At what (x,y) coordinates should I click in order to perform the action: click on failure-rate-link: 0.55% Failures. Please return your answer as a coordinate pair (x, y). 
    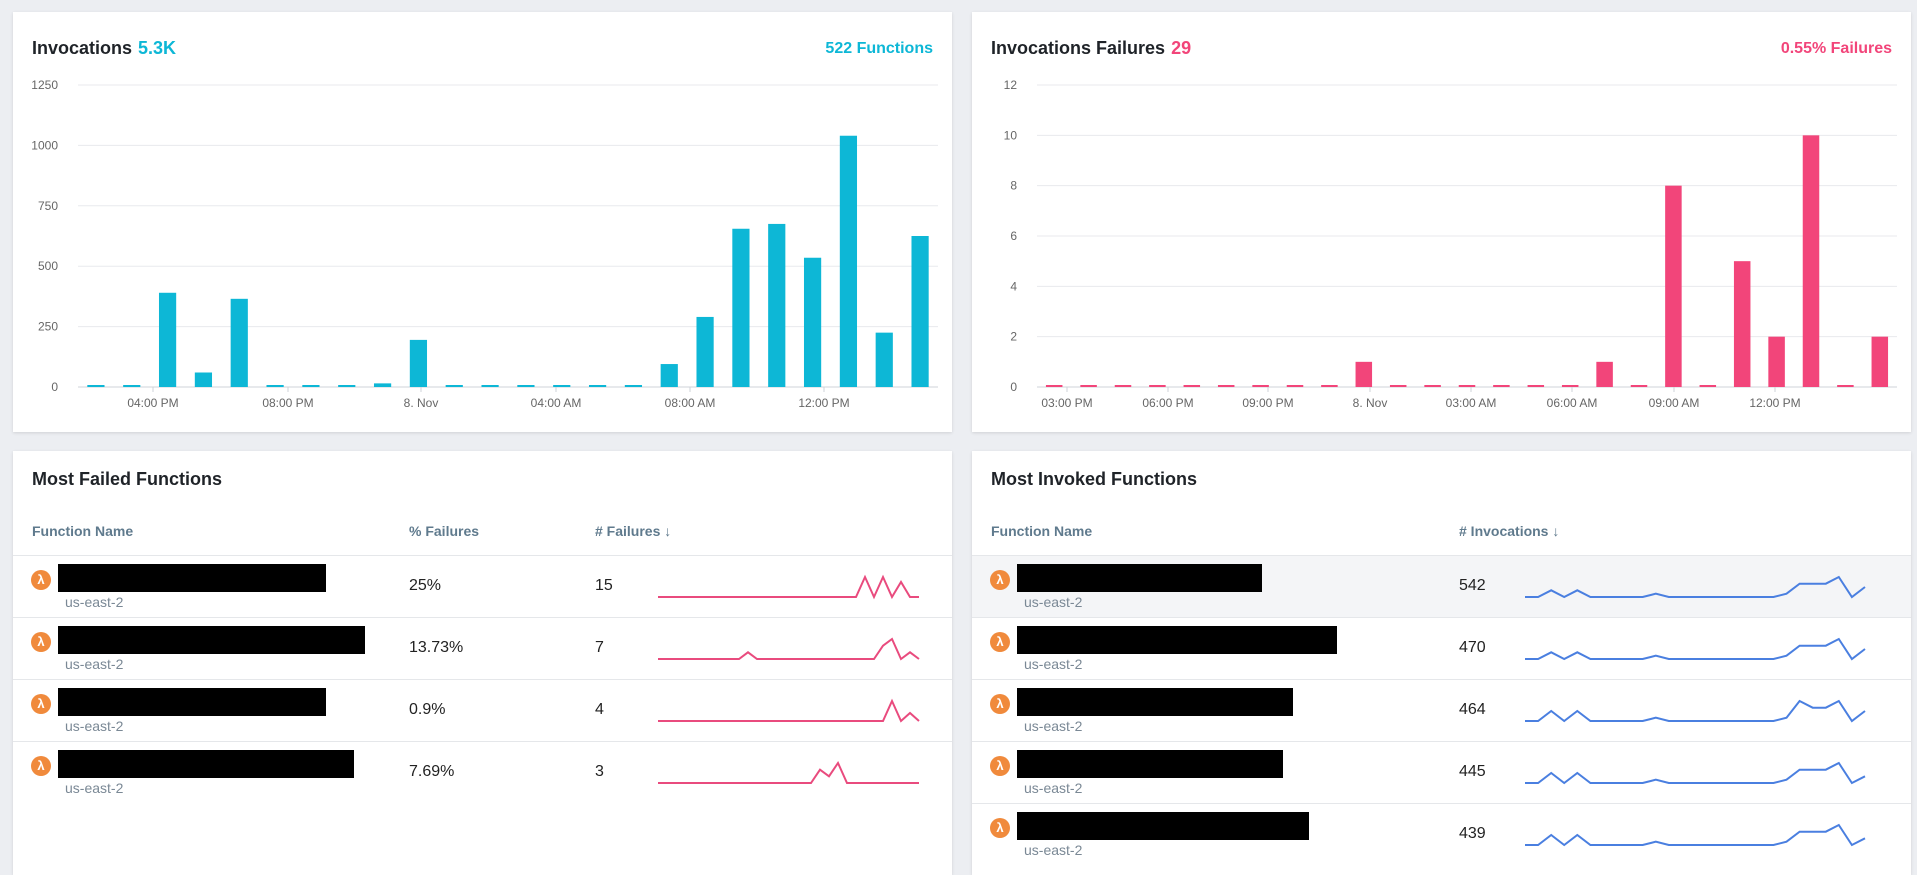
    Looking at the image, I should click on (1836, 48).